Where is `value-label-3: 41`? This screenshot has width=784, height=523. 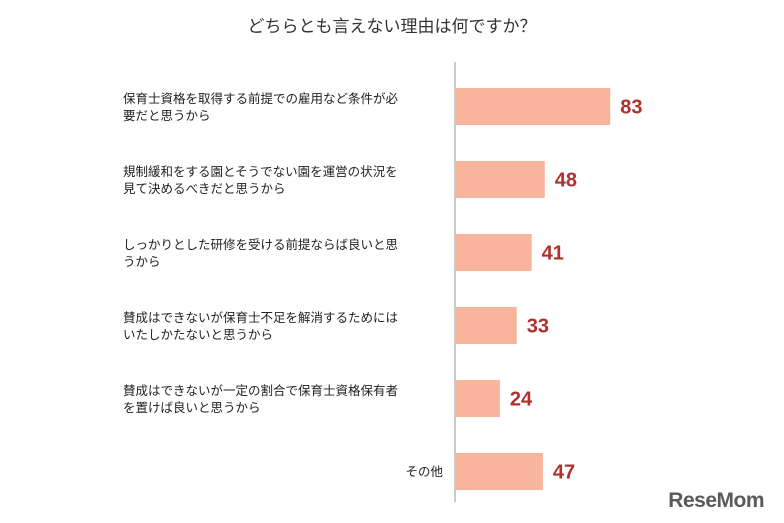
value-label-3: 41 is located at coordinates (553, 254).